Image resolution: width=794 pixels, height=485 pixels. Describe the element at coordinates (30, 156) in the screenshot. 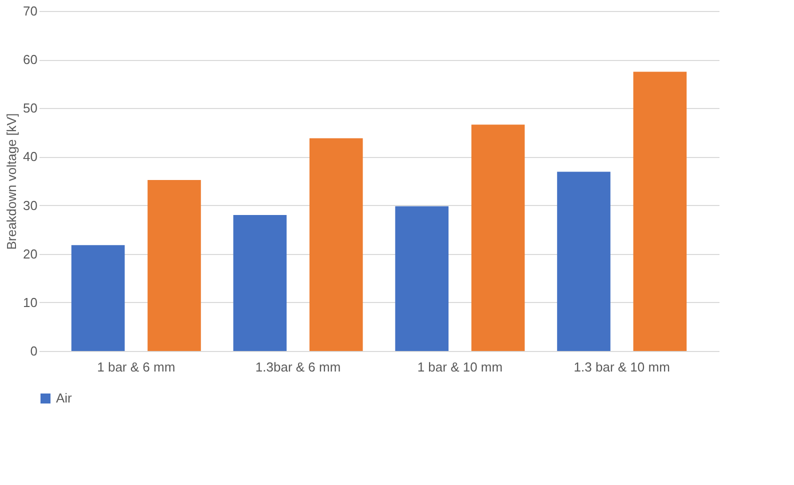

I see `y-tick-label: 40` at that location.